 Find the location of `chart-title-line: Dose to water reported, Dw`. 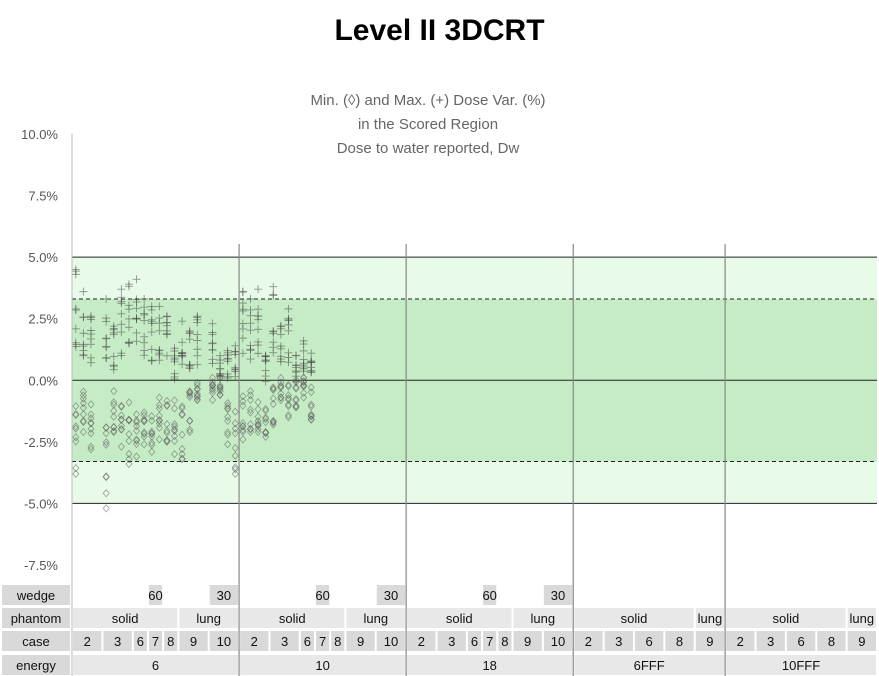

chart-title-line: Dose to water reported, Dw is located at coordinates (428, 148).